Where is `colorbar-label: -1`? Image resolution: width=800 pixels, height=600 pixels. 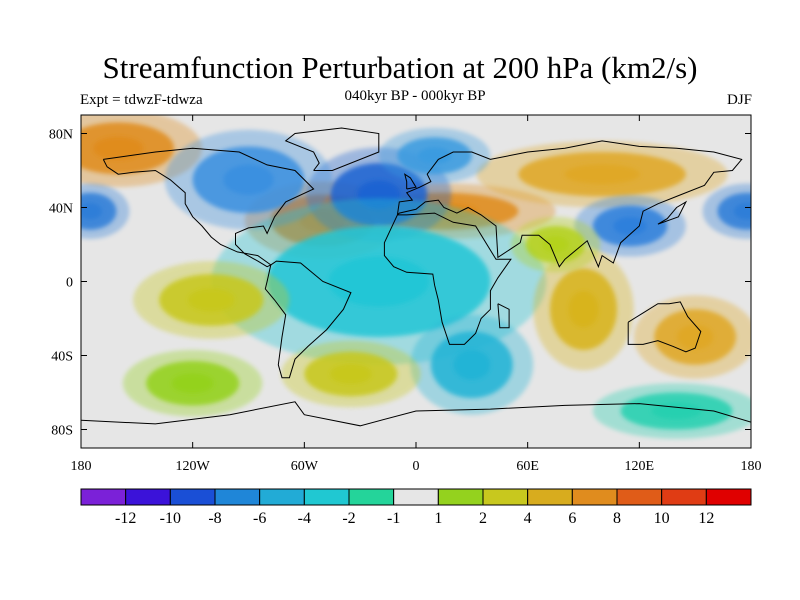 colorbar-label: -1 is located at coordinates (393, 518).